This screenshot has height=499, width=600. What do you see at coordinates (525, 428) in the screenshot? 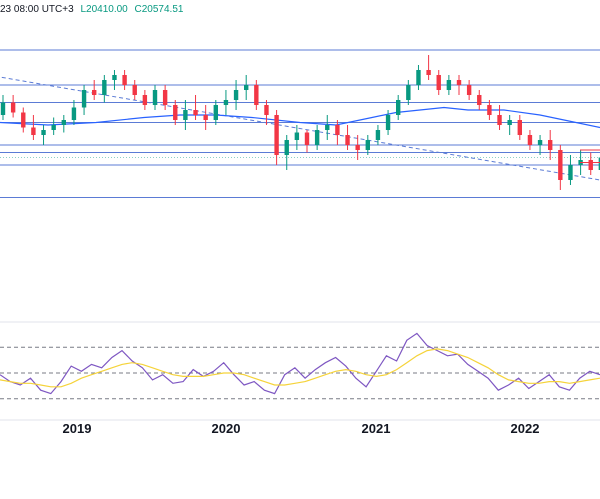
I see `x-tick-label-2022: 2022` at bounding box center [525, 428].